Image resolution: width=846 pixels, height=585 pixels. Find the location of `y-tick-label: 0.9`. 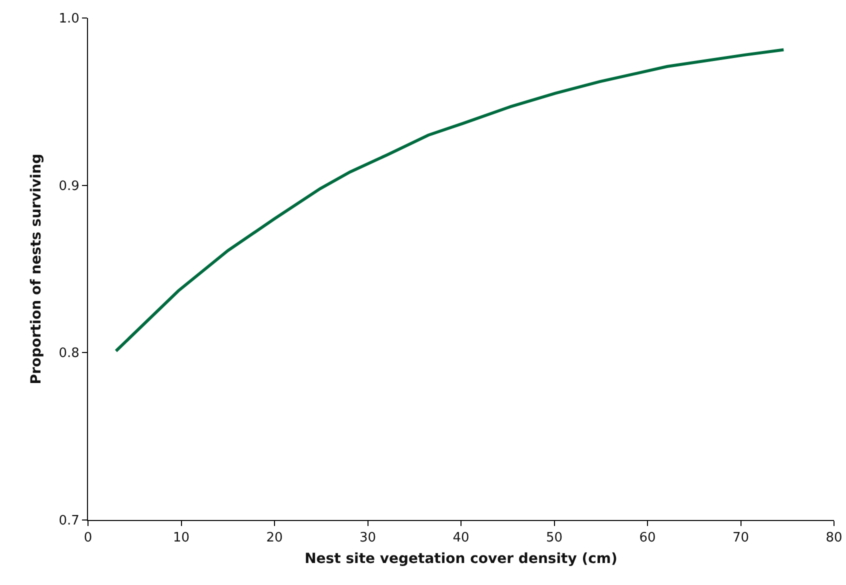

y-tick-label: 0.9 is located at coordinates (69, 186).